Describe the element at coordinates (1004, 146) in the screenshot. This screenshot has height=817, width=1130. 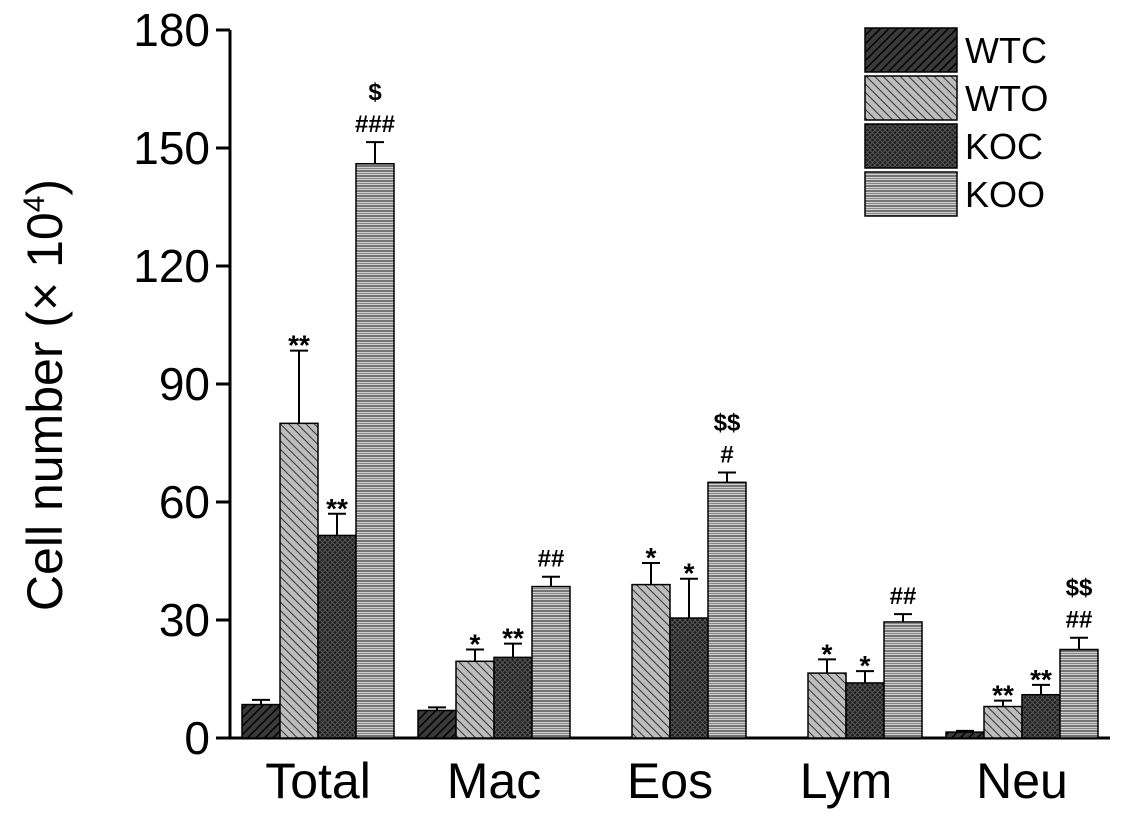
I see `legend-label-koc: KOC` at that location.